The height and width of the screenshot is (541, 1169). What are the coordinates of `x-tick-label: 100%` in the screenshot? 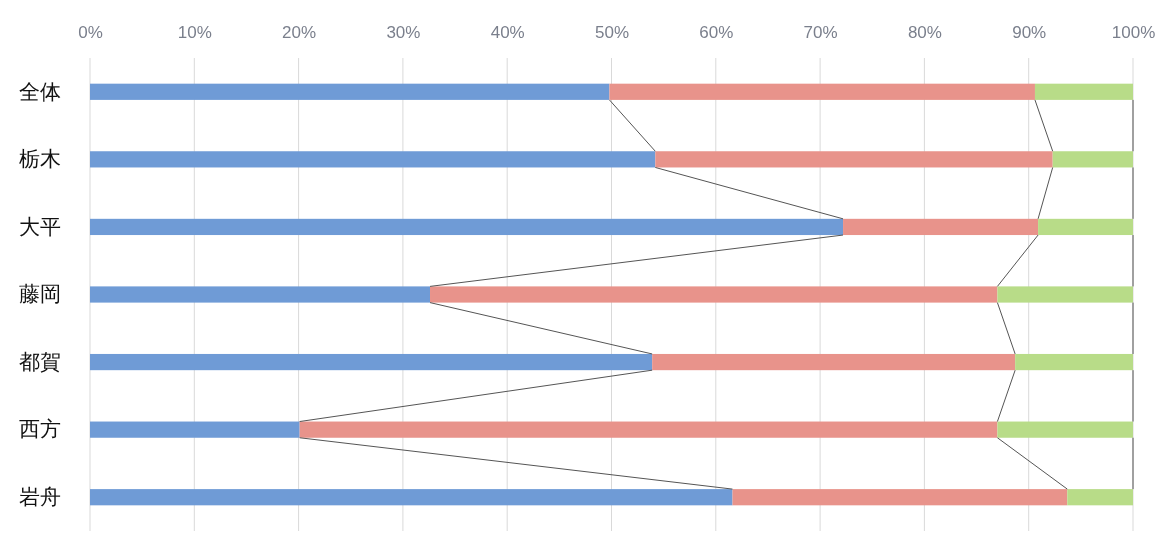 It's located at (1133, 32).